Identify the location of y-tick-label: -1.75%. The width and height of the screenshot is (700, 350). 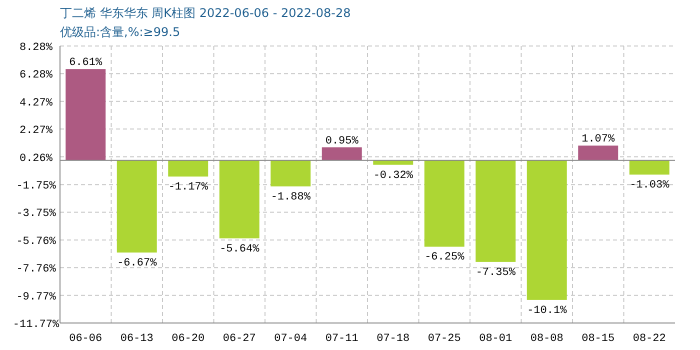
(36, 186).